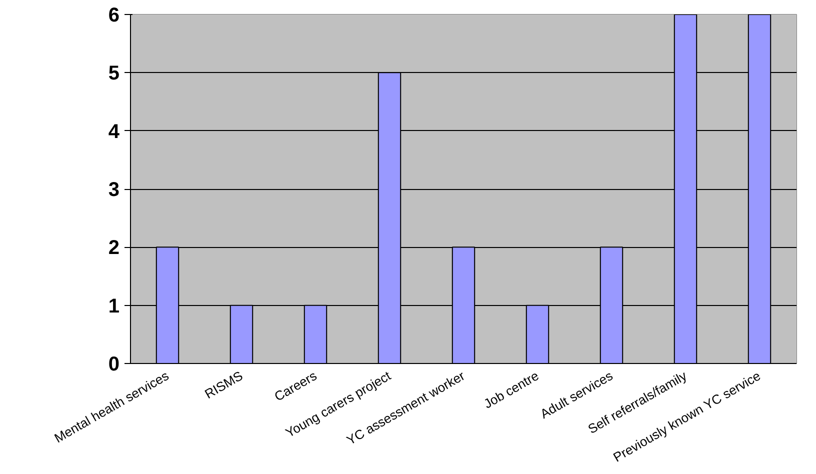 This screenshot has height=474, width=816. I want to click on x-tick-label: Job centre, so click(511, 390).